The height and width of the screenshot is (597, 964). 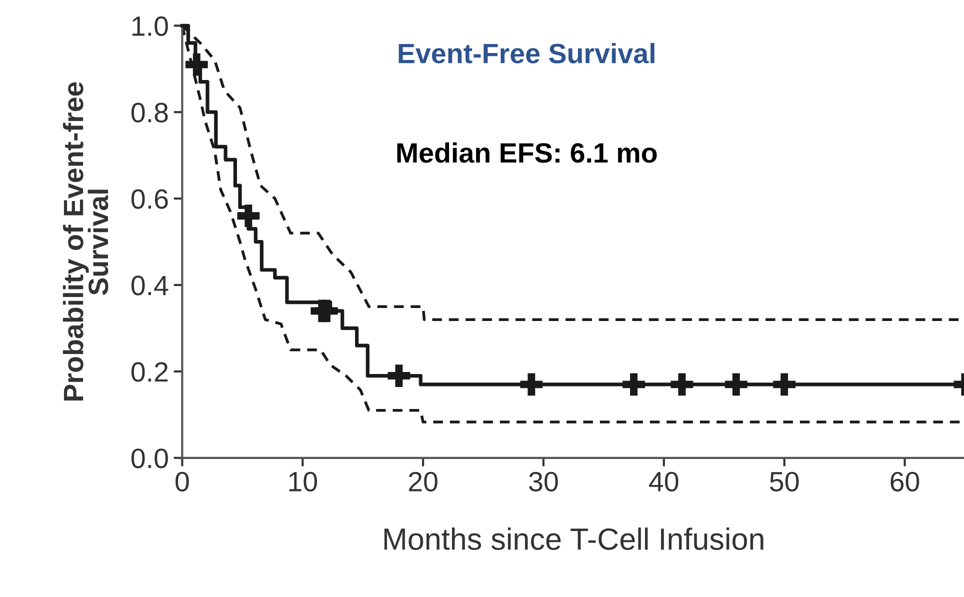 What do you see at coordinates (784, 482) in the screenshot?
I see `x-tick-label: 50` at bounding box center [784, 482].